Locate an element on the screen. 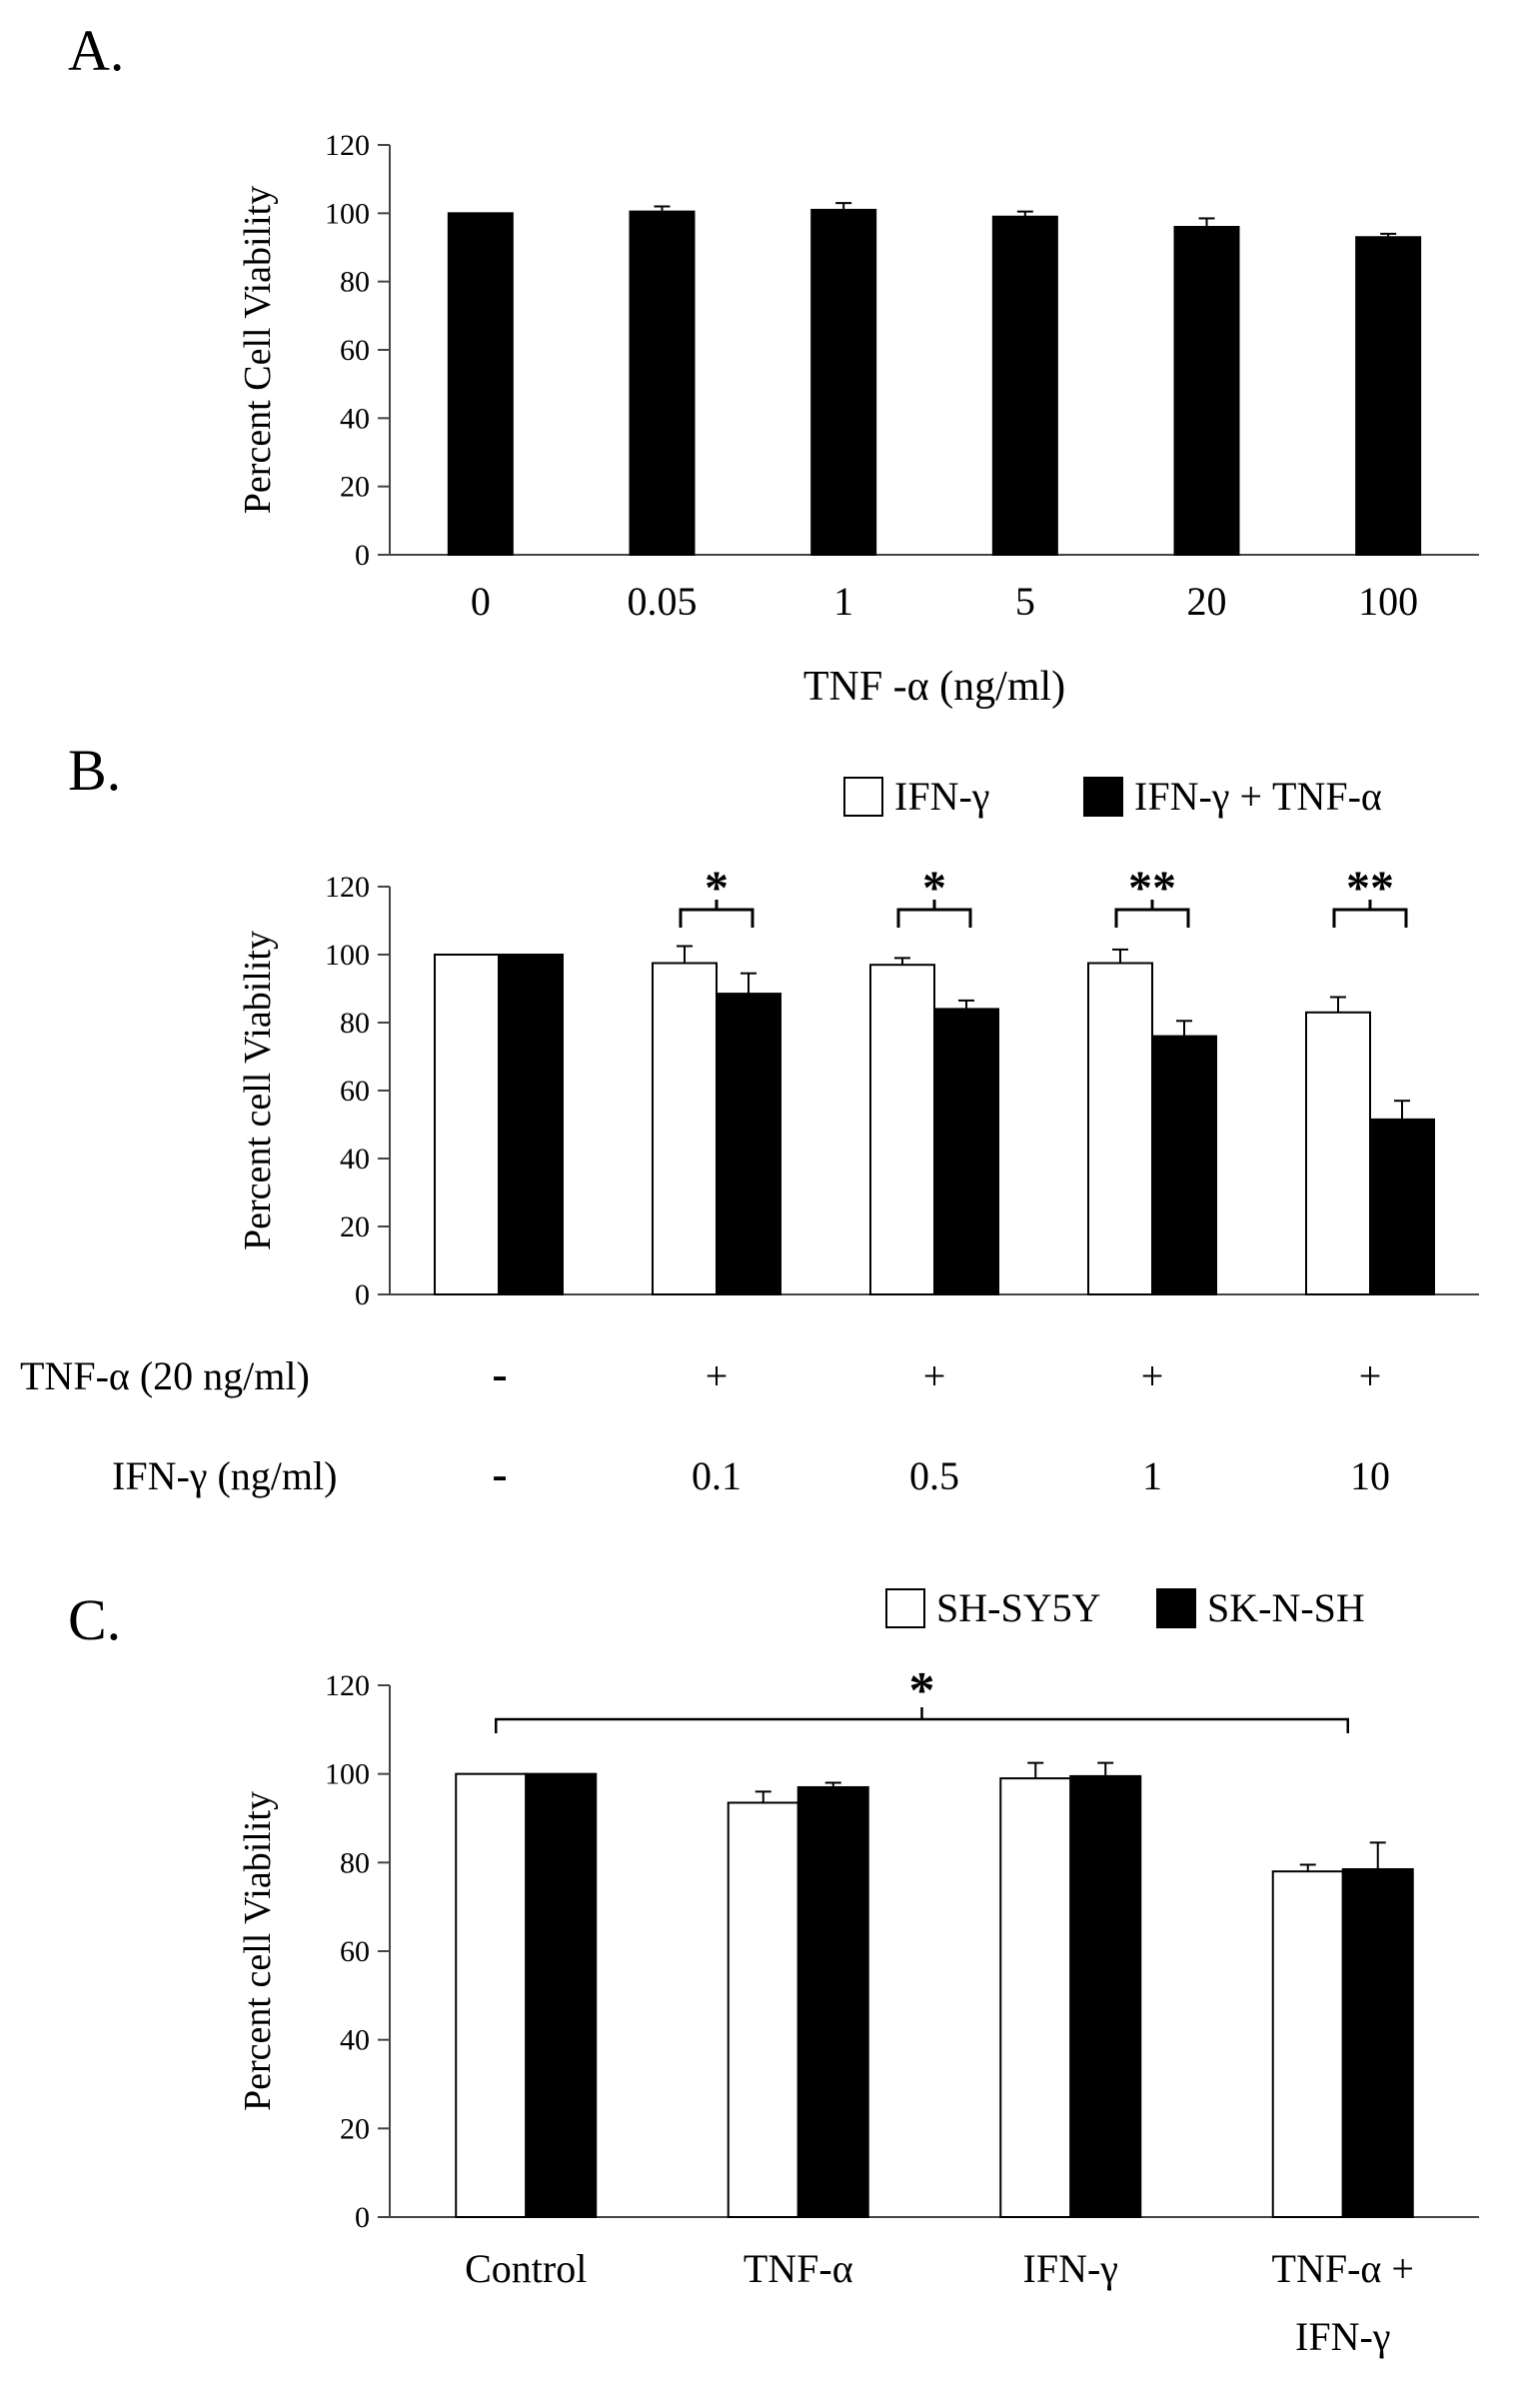 This screenshot has height=2408, width=1515. legend-label: IFN-γ is located at coordinates (942, 796).